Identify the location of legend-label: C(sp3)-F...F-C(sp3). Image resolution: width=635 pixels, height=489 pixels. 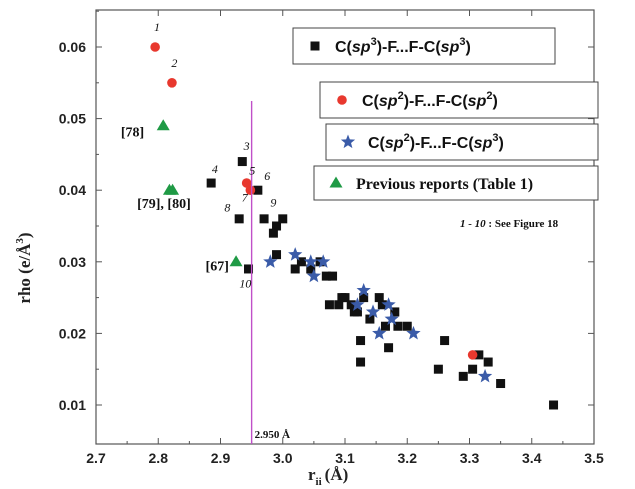
(403, 46).